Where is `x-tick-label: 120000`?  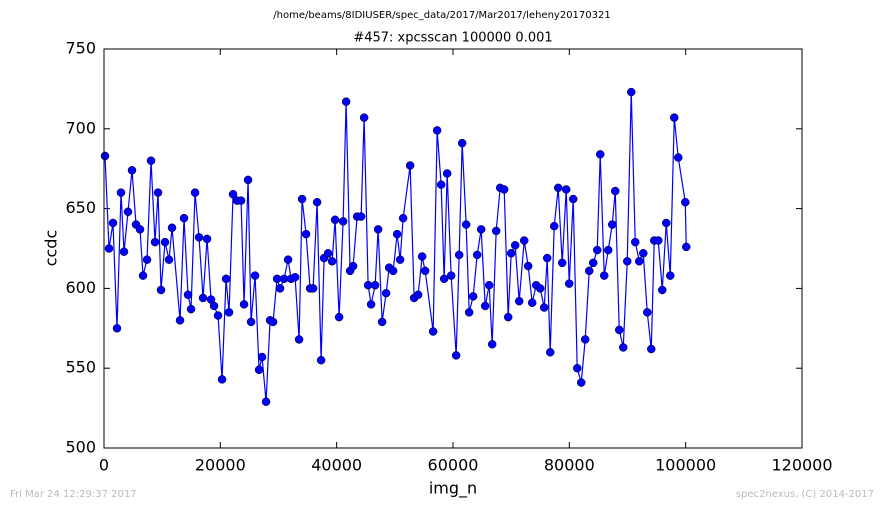
x-tick-label: 120000 is located at coordinates (801, 465).